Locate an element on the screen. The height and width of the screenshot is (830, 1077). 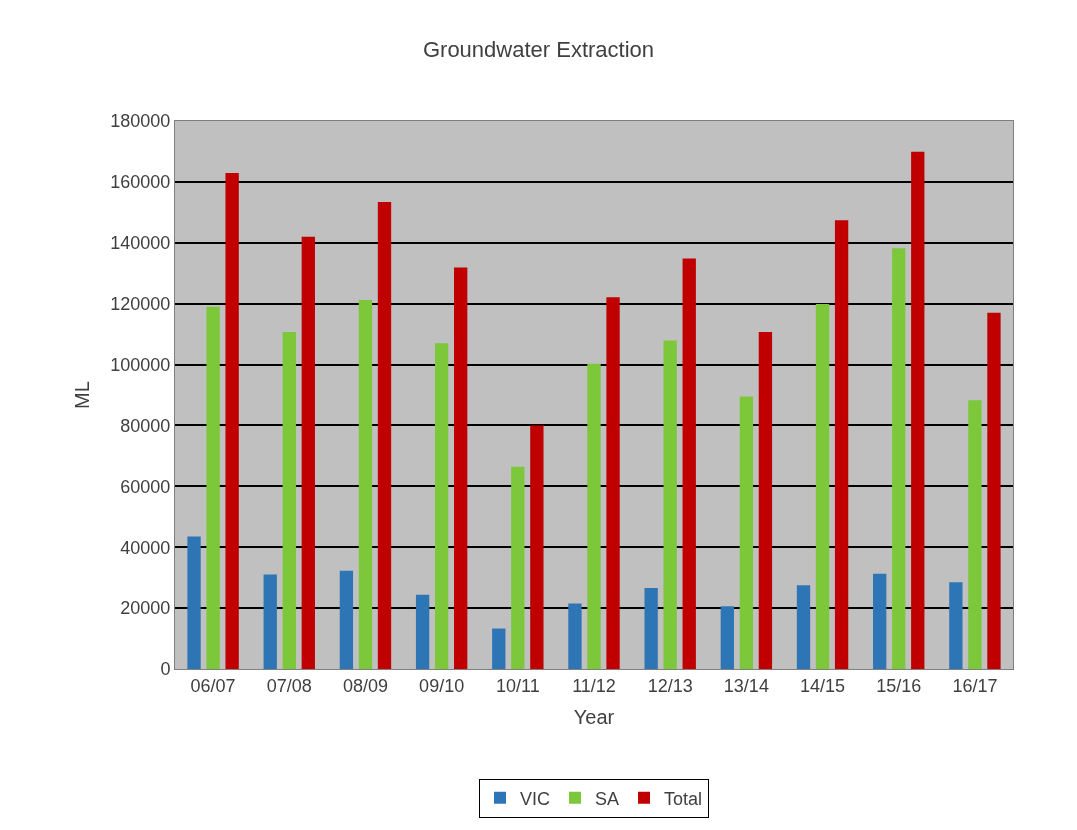
x-tick-label: 09/10 is located at coordinates (442, 685).